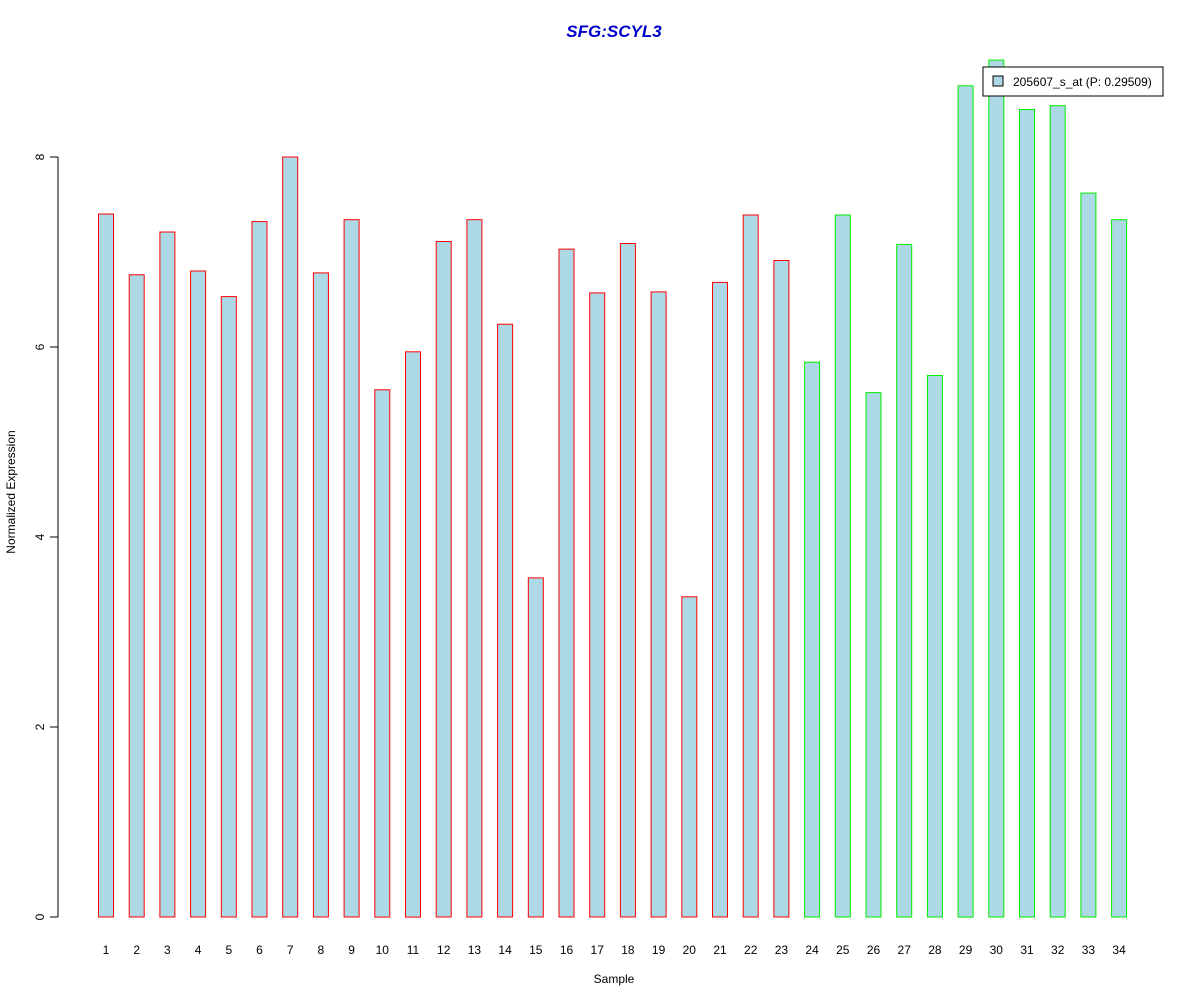 The height and width of the screenshot is (1000, 1200). Describe the element at coordinates (1119, 950) in the screenshot. I see `x-axis-tick-label: 34` at that location.